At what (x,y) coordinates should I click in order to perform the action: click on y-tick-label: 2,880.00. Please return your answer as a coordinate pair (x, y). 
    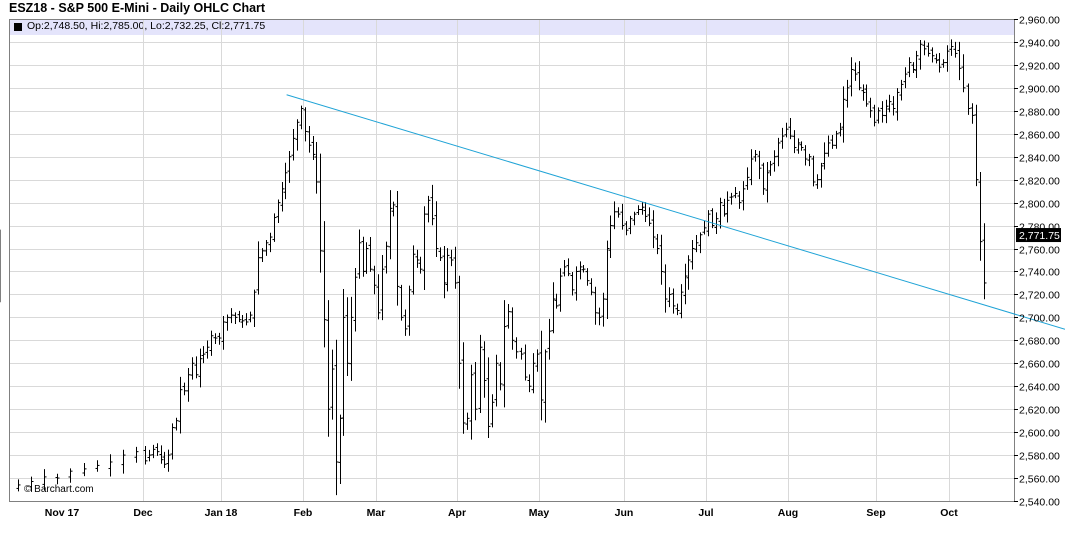
    Looking at the image, I should click on (1039, 113).